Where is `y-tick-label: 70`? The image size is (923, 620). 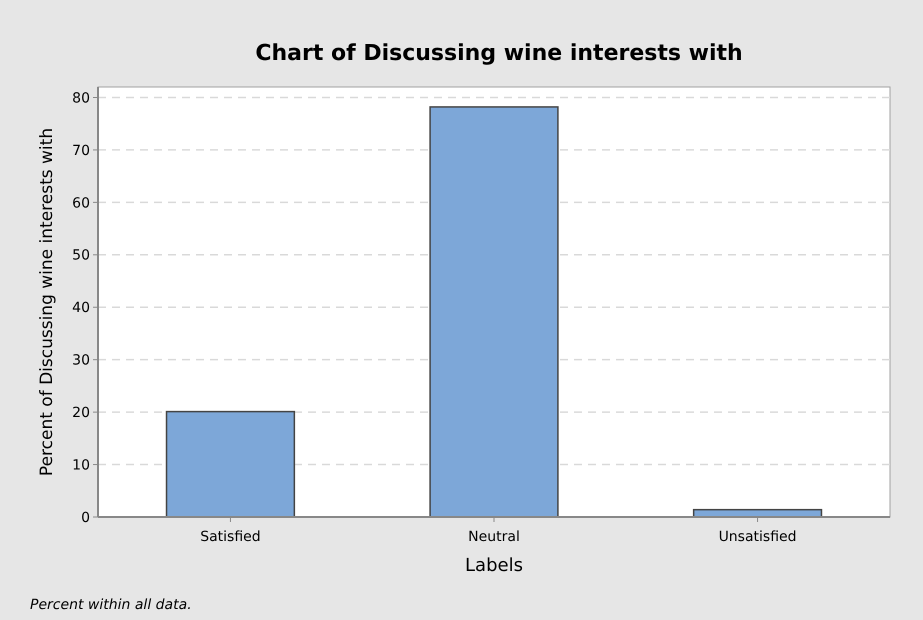 y-tick-label: 70 is located at coordinates (81, 150).